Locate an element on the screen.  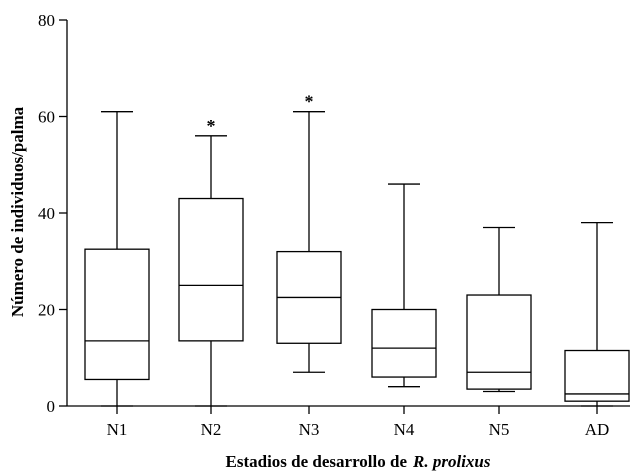
x-axis: N1 N2 N3 N4 N5 AD is located at coordinates (348, 422).